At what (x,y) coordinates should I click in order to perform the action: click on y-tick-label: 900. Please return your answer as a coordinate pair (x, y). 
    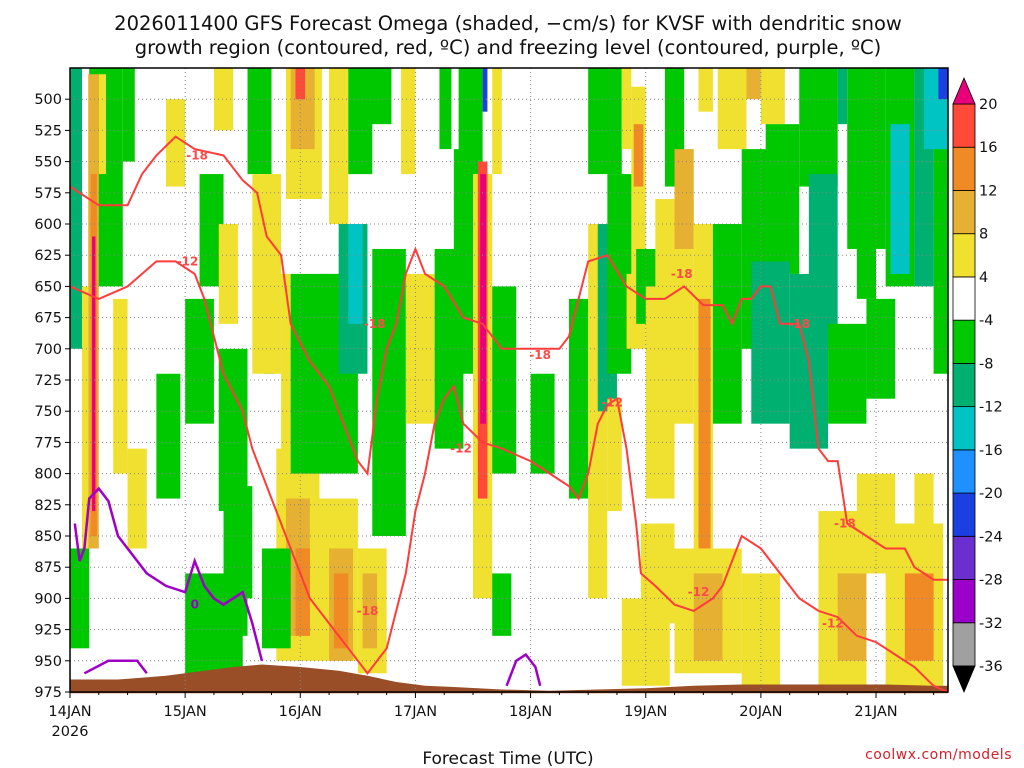
    Looking at the image, I should click on (48, 599).